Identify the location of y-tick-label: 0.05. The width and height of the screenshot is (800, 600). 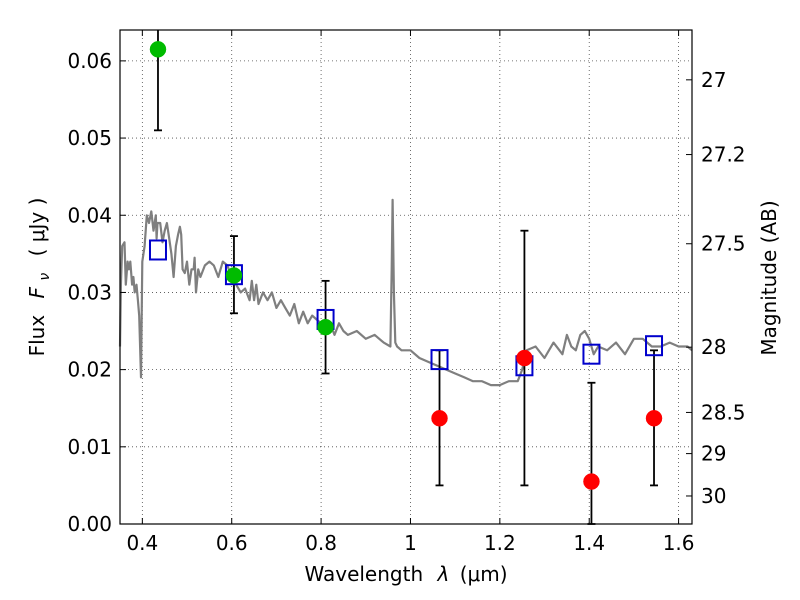
(89, 138).